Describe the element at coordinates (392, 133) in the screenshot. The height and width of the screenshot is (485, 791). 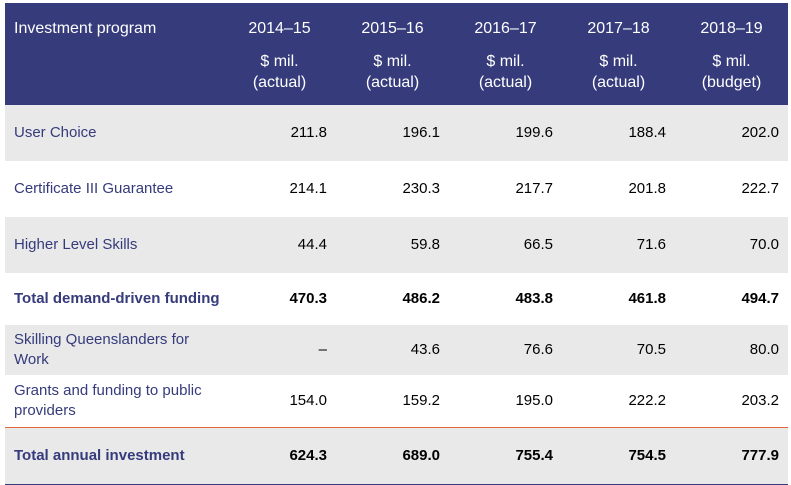
I see `cell-value: 196.1` at that location.